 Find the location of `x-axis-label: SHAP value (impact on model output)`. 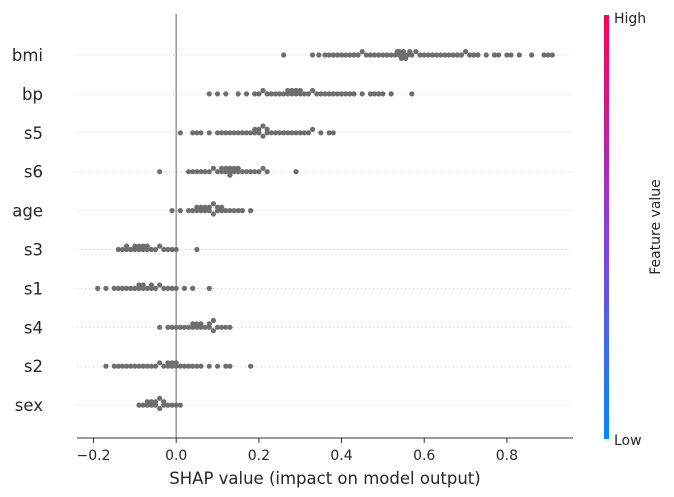

x-axis-label: SHAP value (impact on model output) is located at coordinates (324, 478).